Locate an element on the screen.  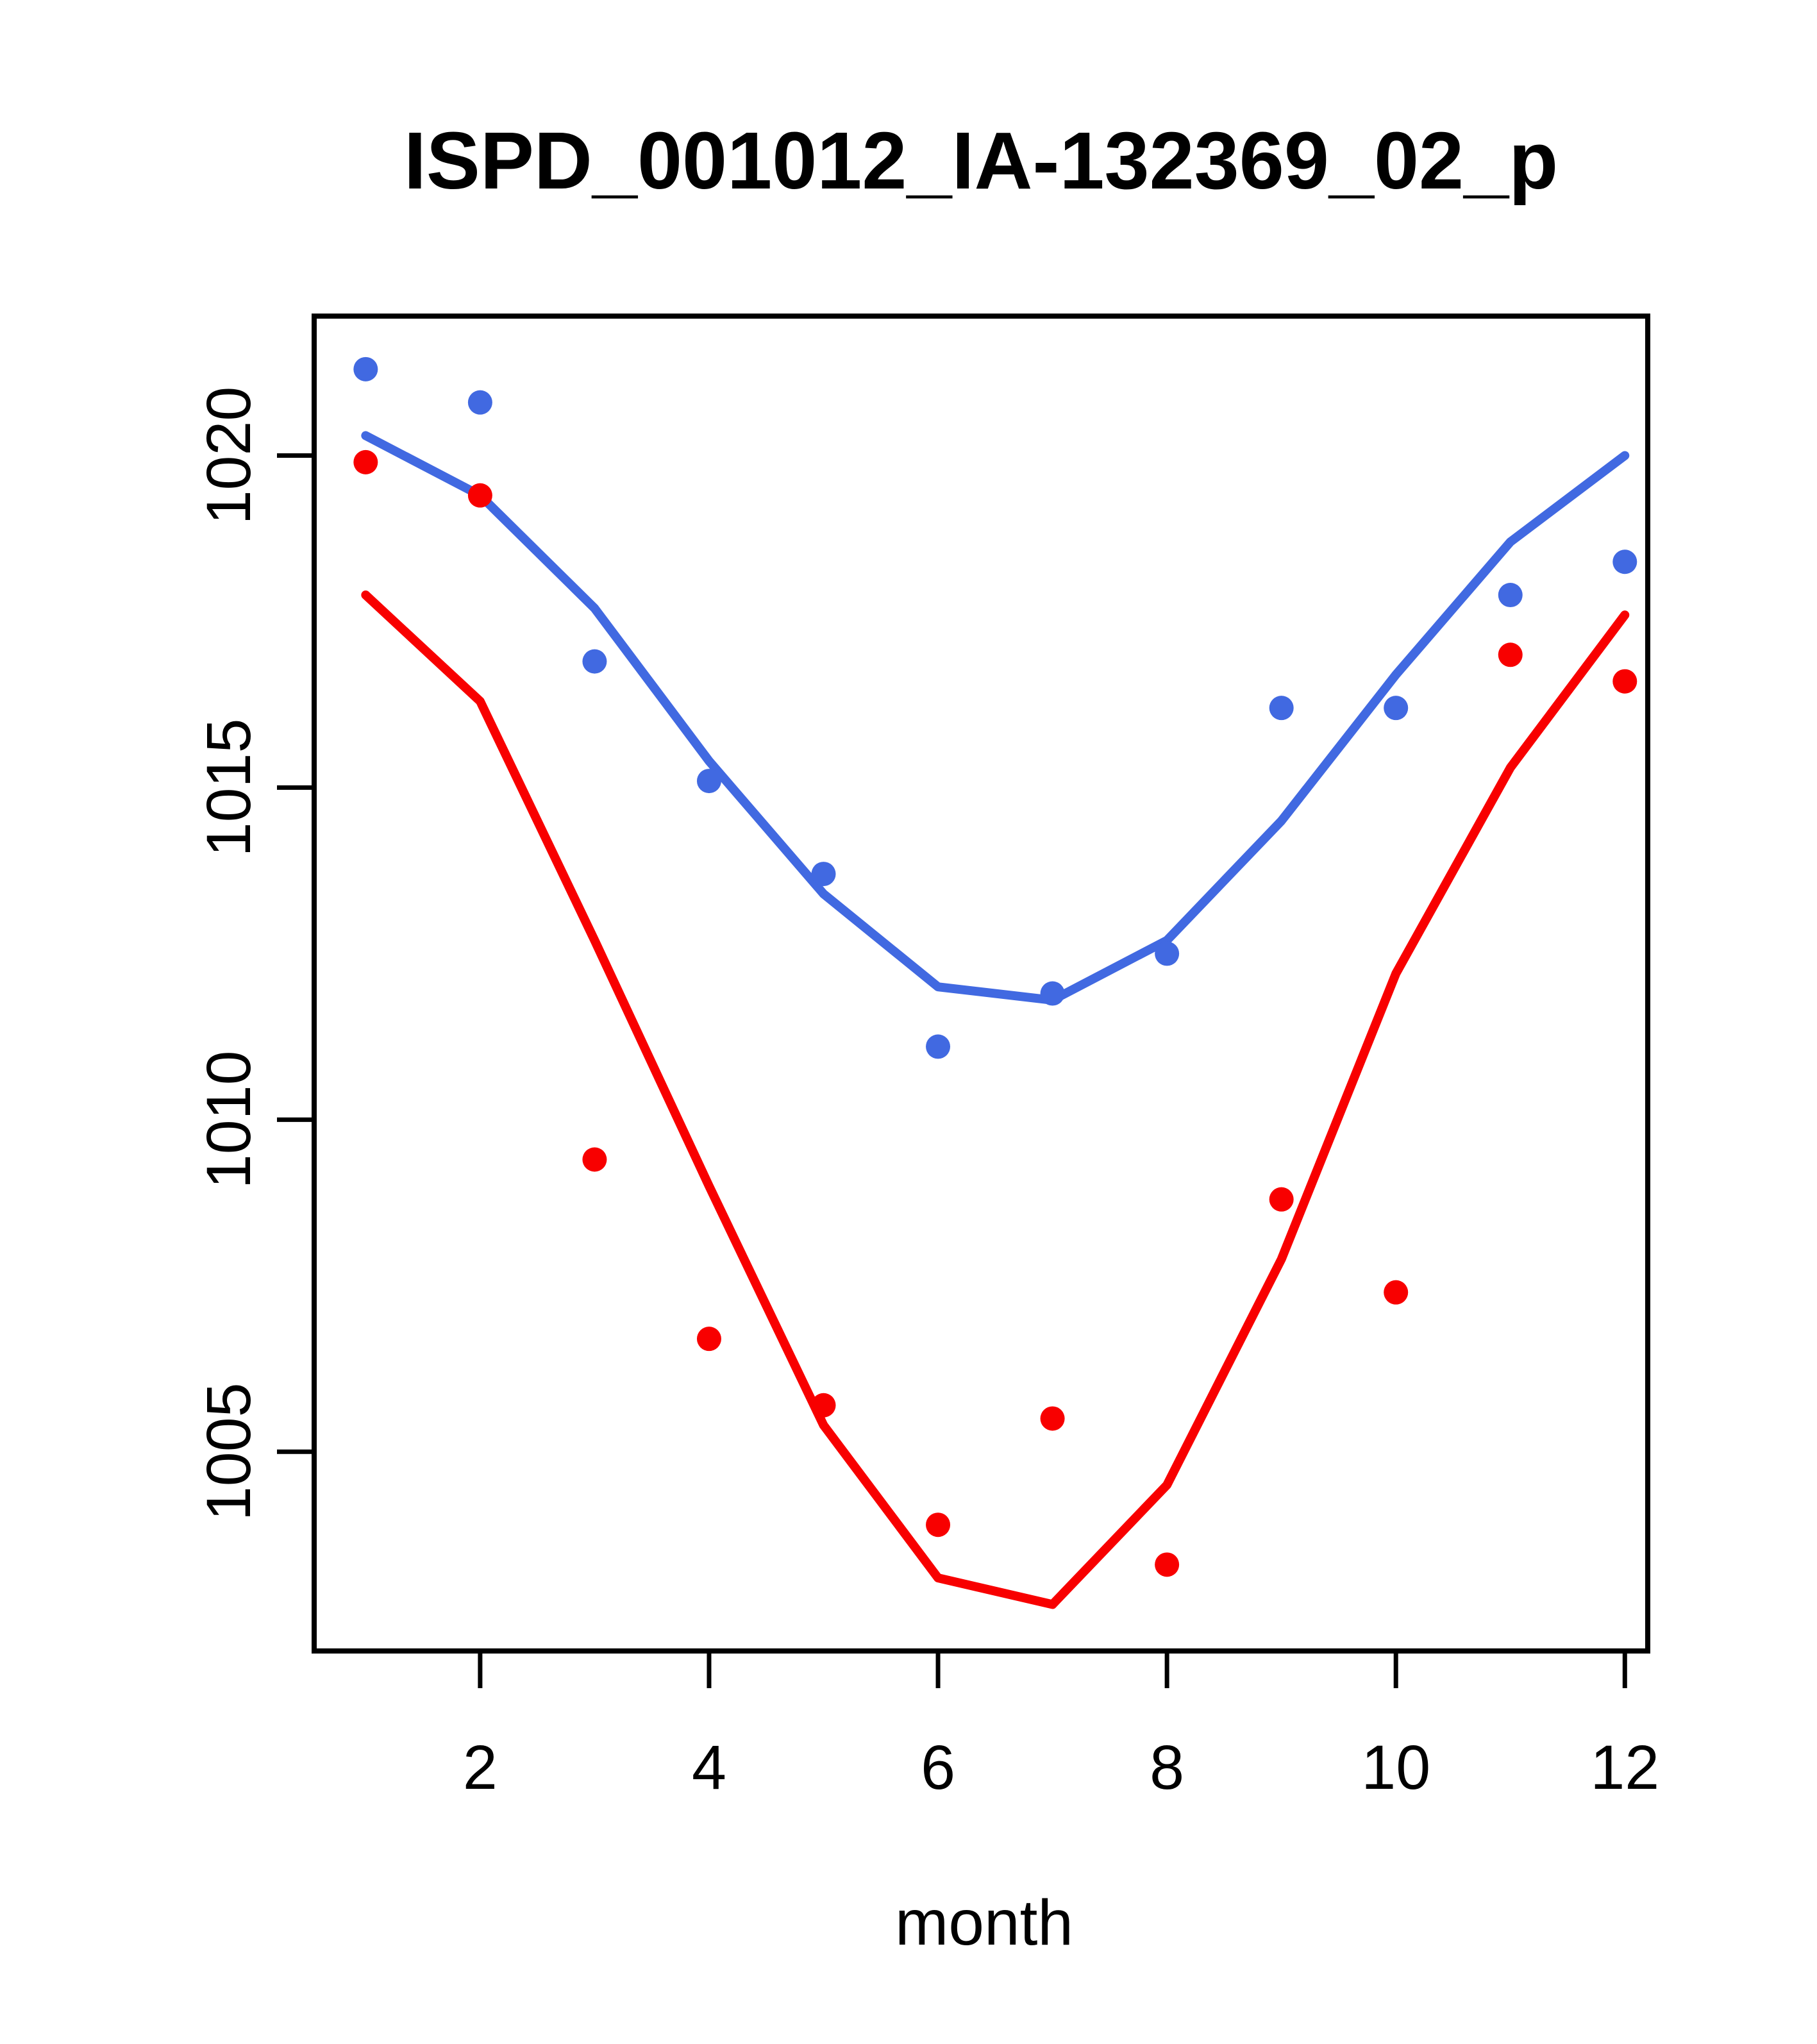
x-axis-tick-label: 4 is located at coordinates (709, 1767).